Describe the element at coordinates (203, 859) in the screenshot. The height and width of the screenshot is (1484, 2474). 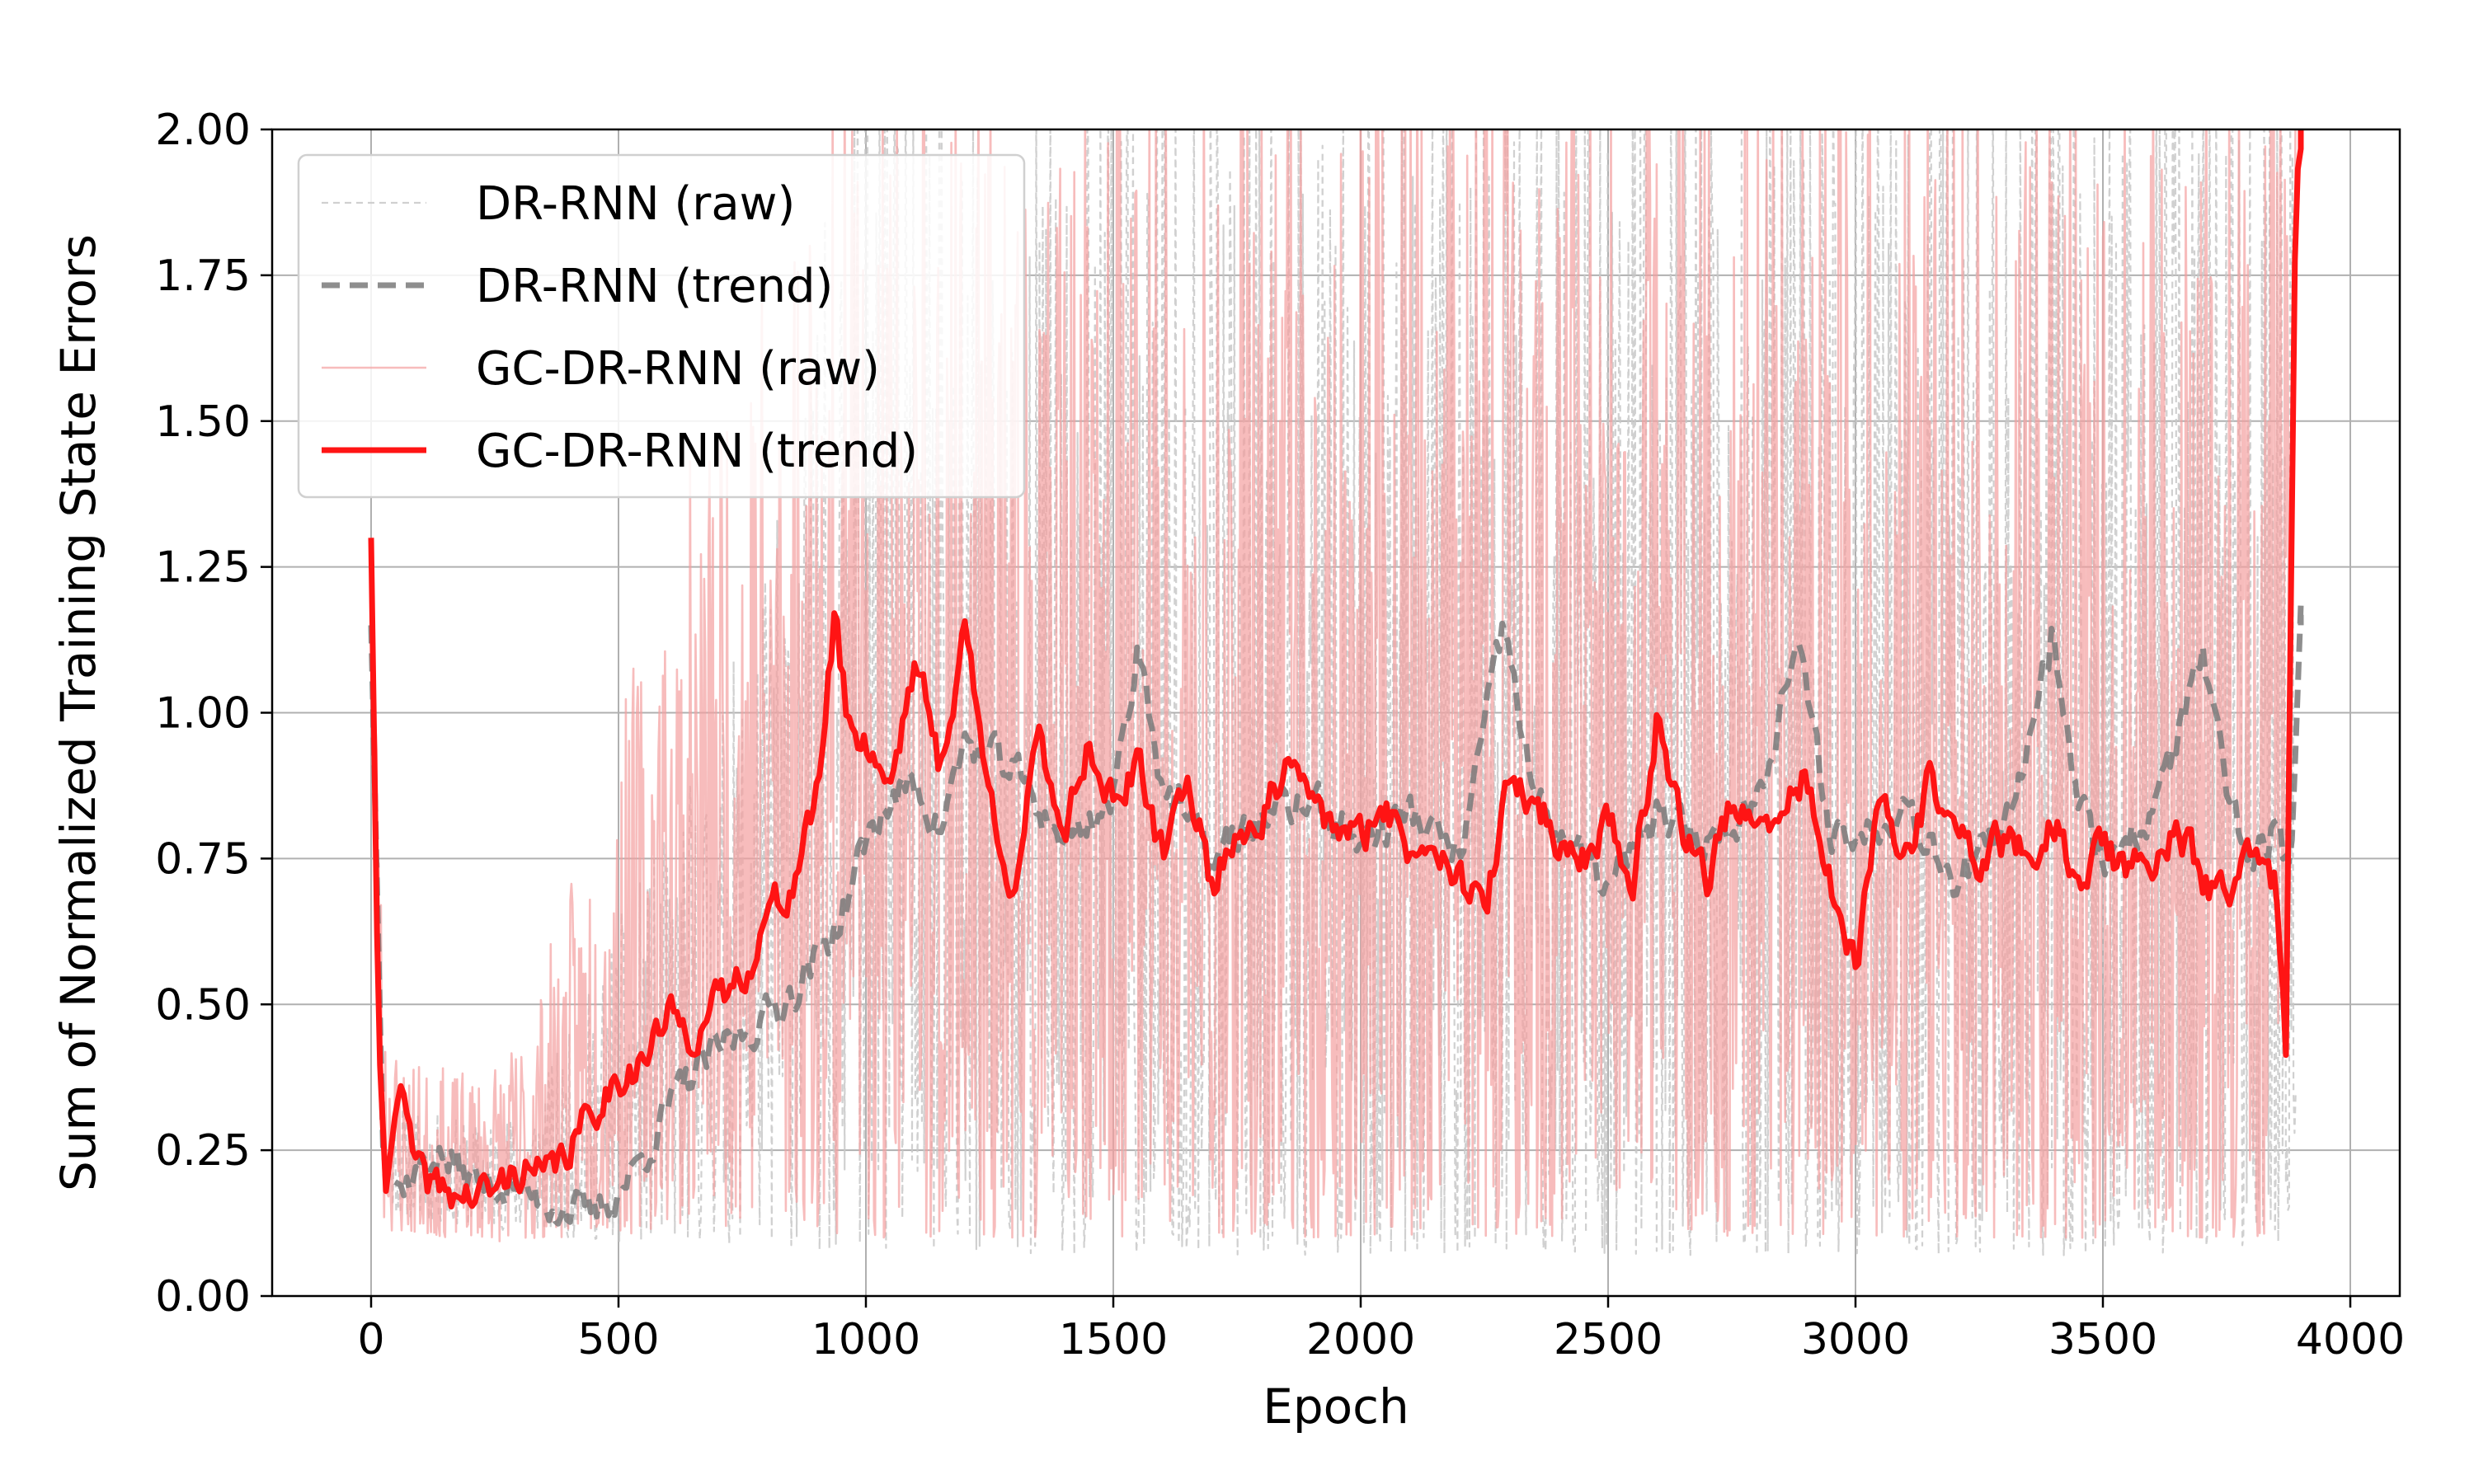
I see `y-tick-label: 0.75` at that location.